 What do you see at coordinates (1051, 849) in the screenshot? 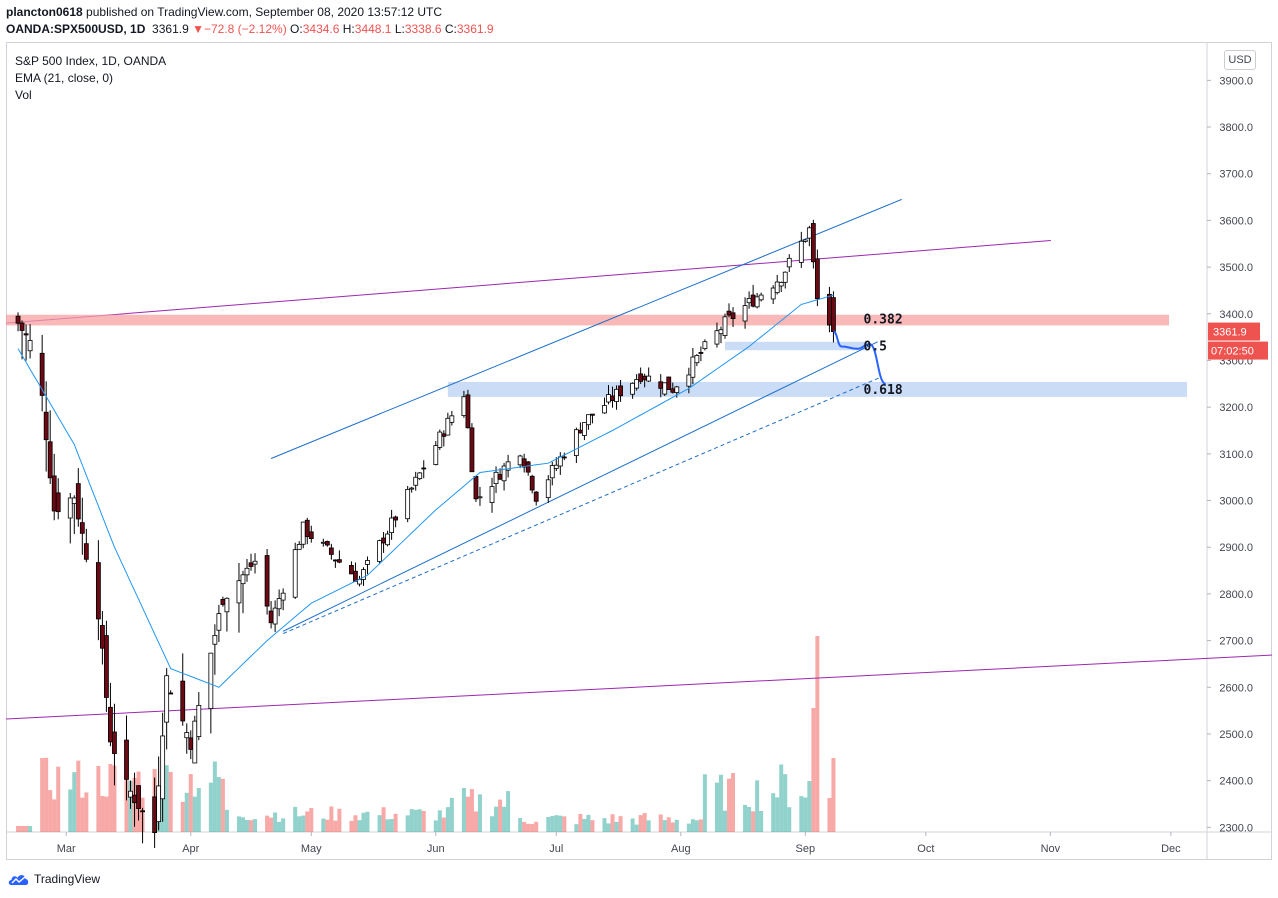
I see `x-tick-label: Nov` at bounding box center [1051, 849].